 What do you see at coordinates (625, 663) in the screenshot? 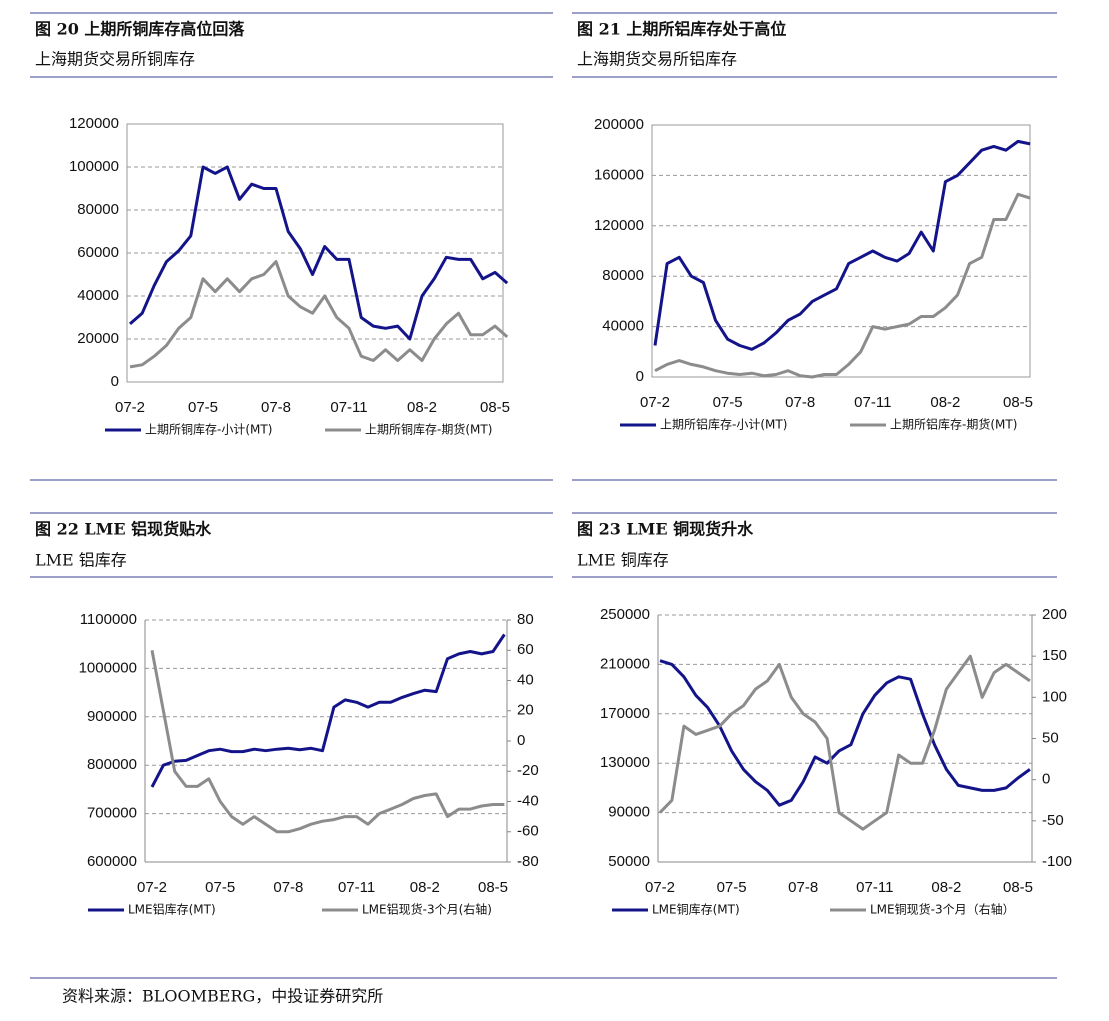
I see `y-tick-label: 210000` at bounding box center [625, 663].